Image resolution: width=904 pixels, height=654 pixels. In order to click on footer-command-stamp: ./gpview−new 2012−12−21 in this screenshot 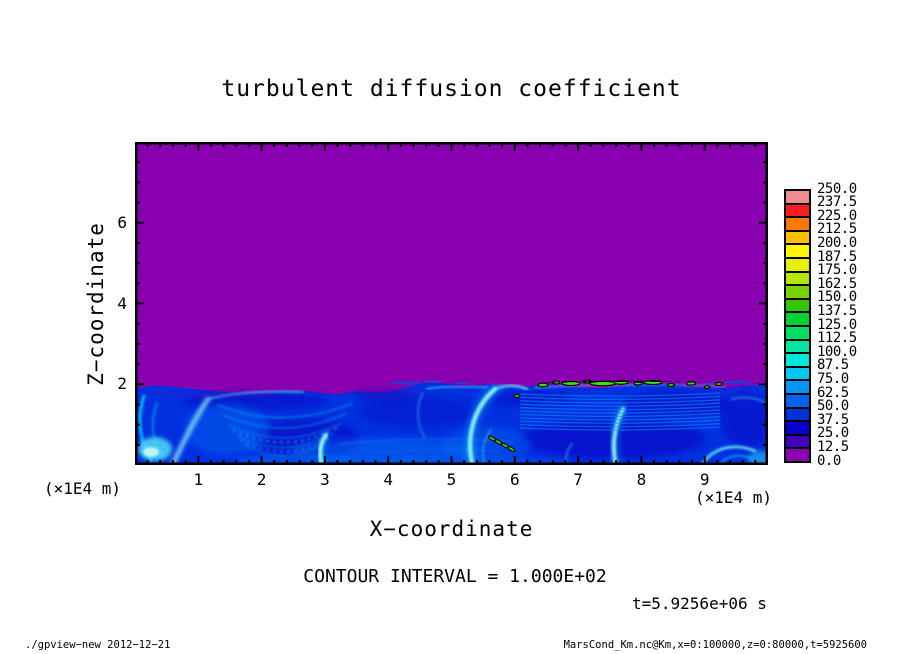, I will do `click(98, 645)`.